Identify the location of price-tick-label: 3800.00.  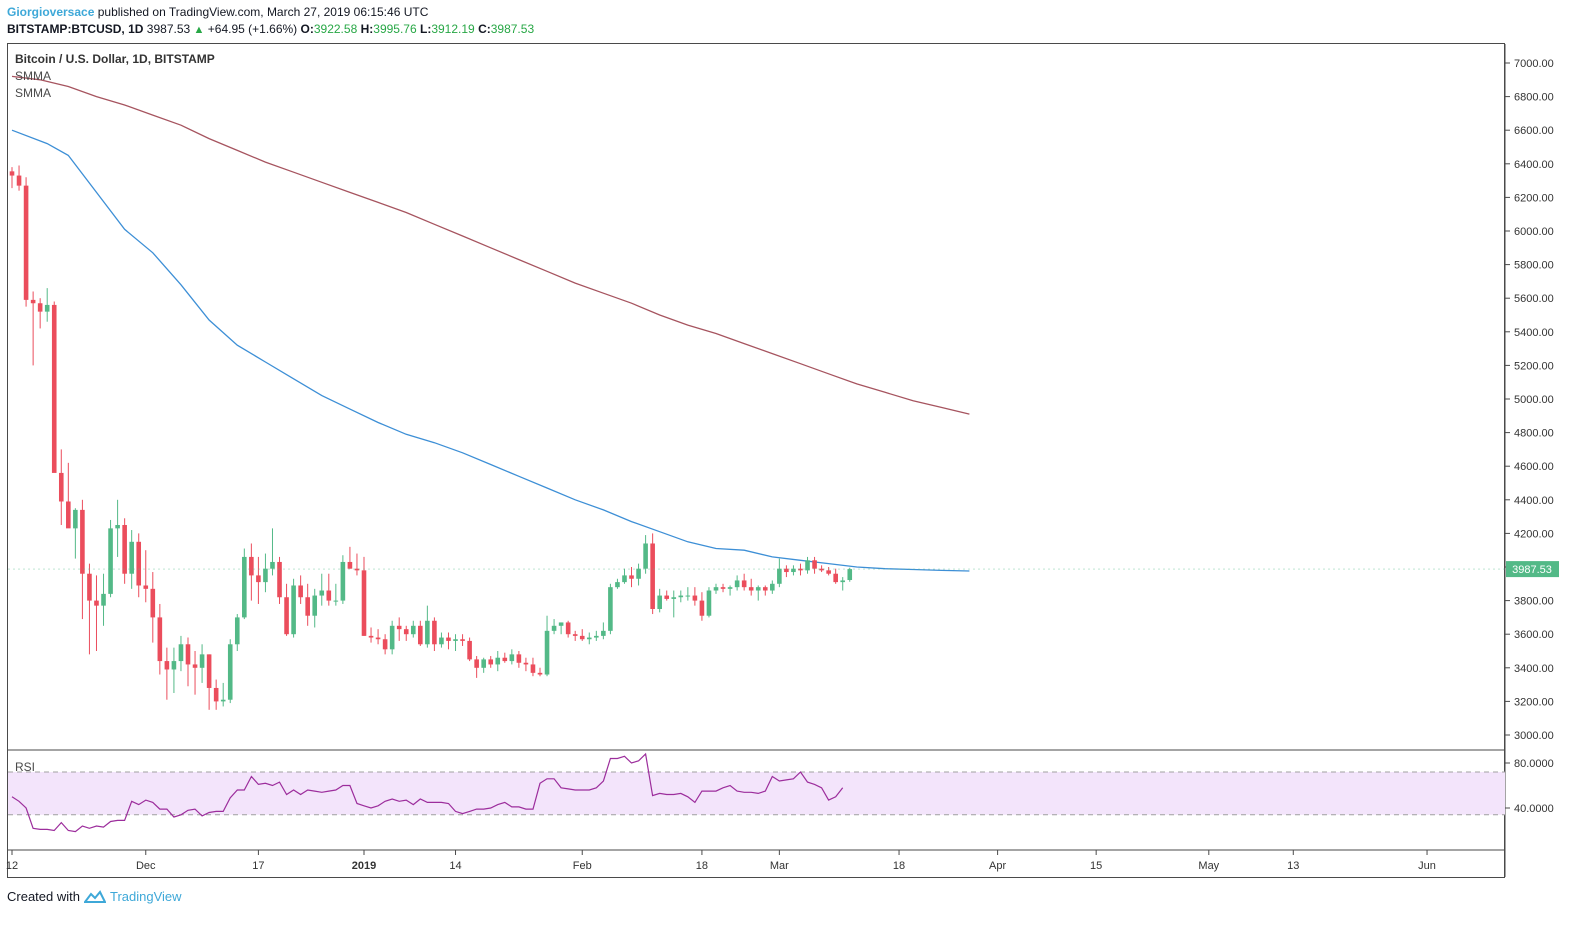
(1534, 602).